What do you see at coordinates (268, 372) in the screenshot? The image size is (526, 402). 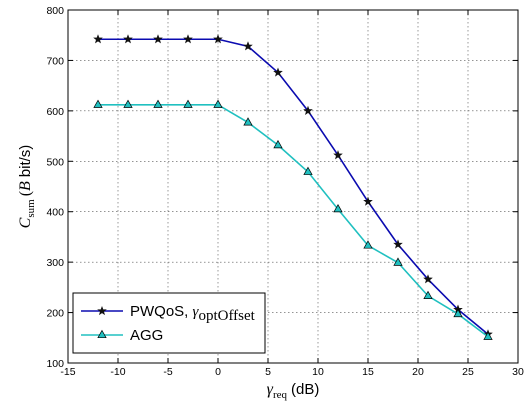 I see `x-tick-label: 5` at bounding box center [268, 372].